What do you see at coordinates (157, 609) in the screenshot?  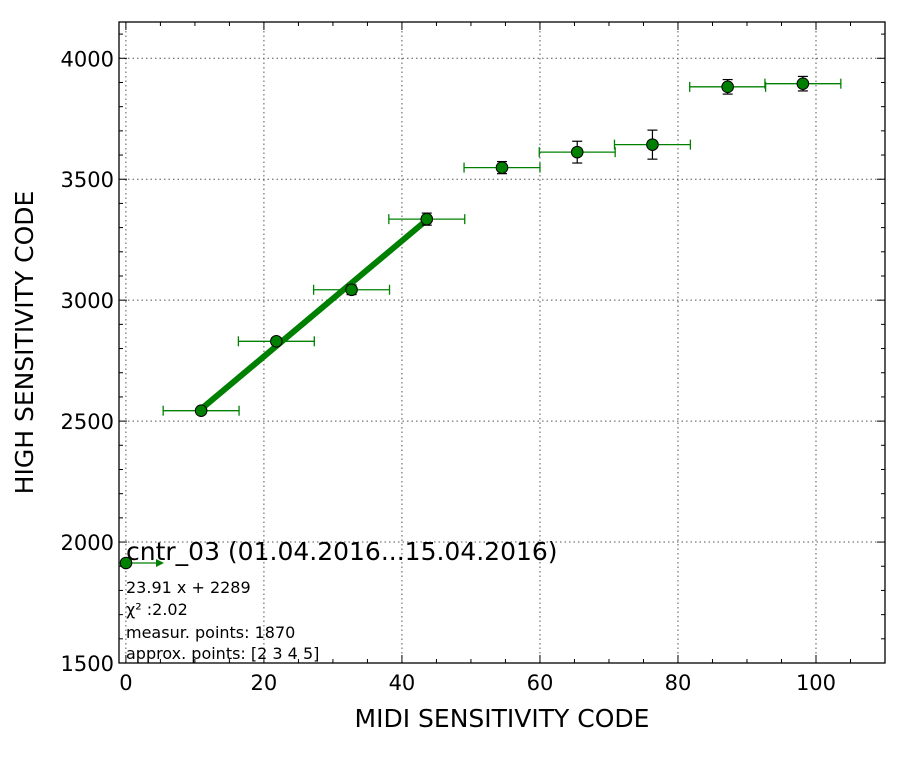 I see `legend-chi-square: χ² :2.02` at bounding box center [157, 609].